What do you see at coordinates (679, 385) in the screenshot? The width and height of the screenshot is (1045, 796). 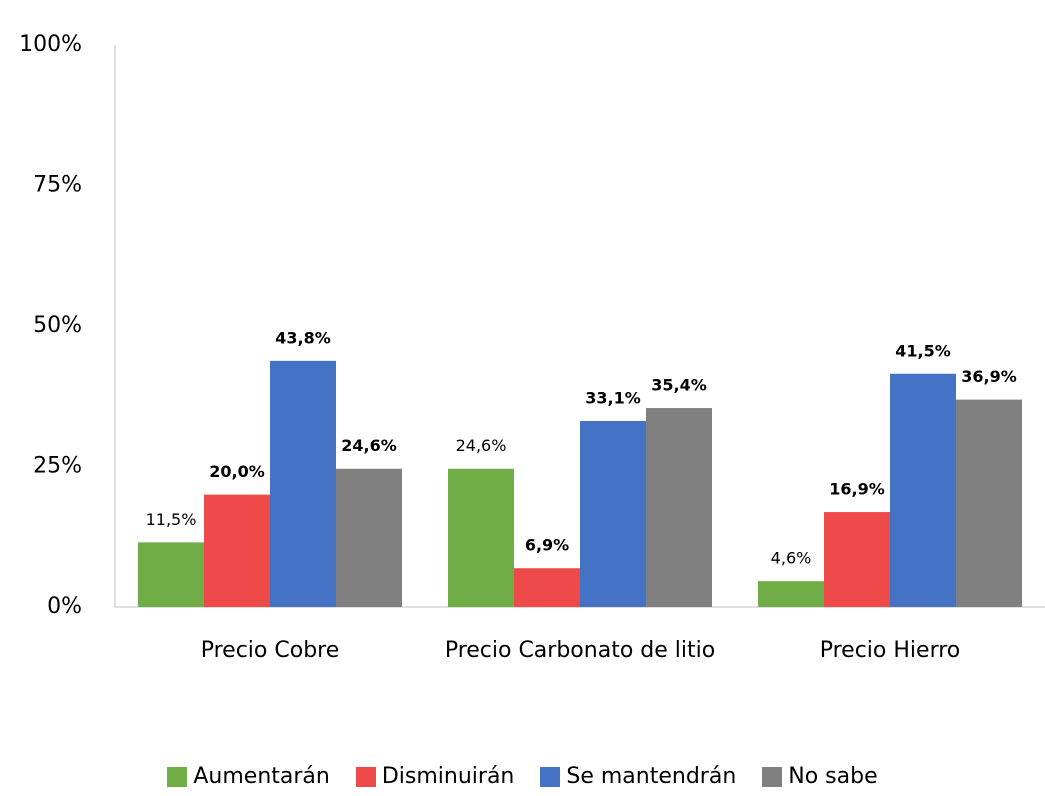 I see `data-label: 35,4%` at bounding box center [679, 385].